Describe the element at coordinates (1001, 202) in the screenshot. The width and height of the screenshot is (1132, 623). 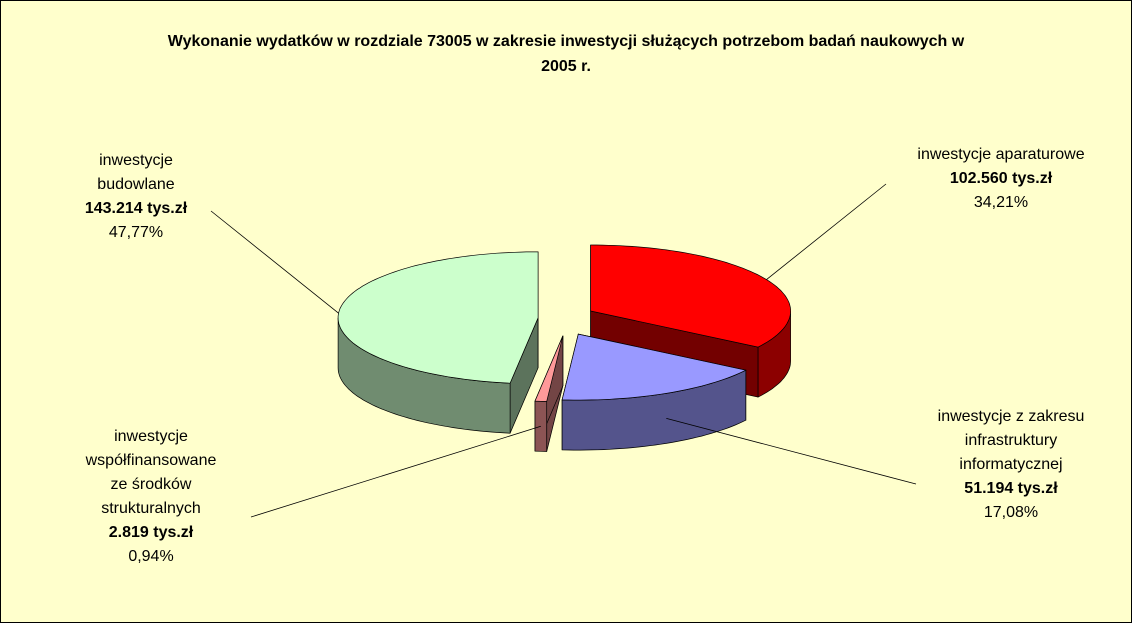
I see `percent-label: 34,21%` at that location.